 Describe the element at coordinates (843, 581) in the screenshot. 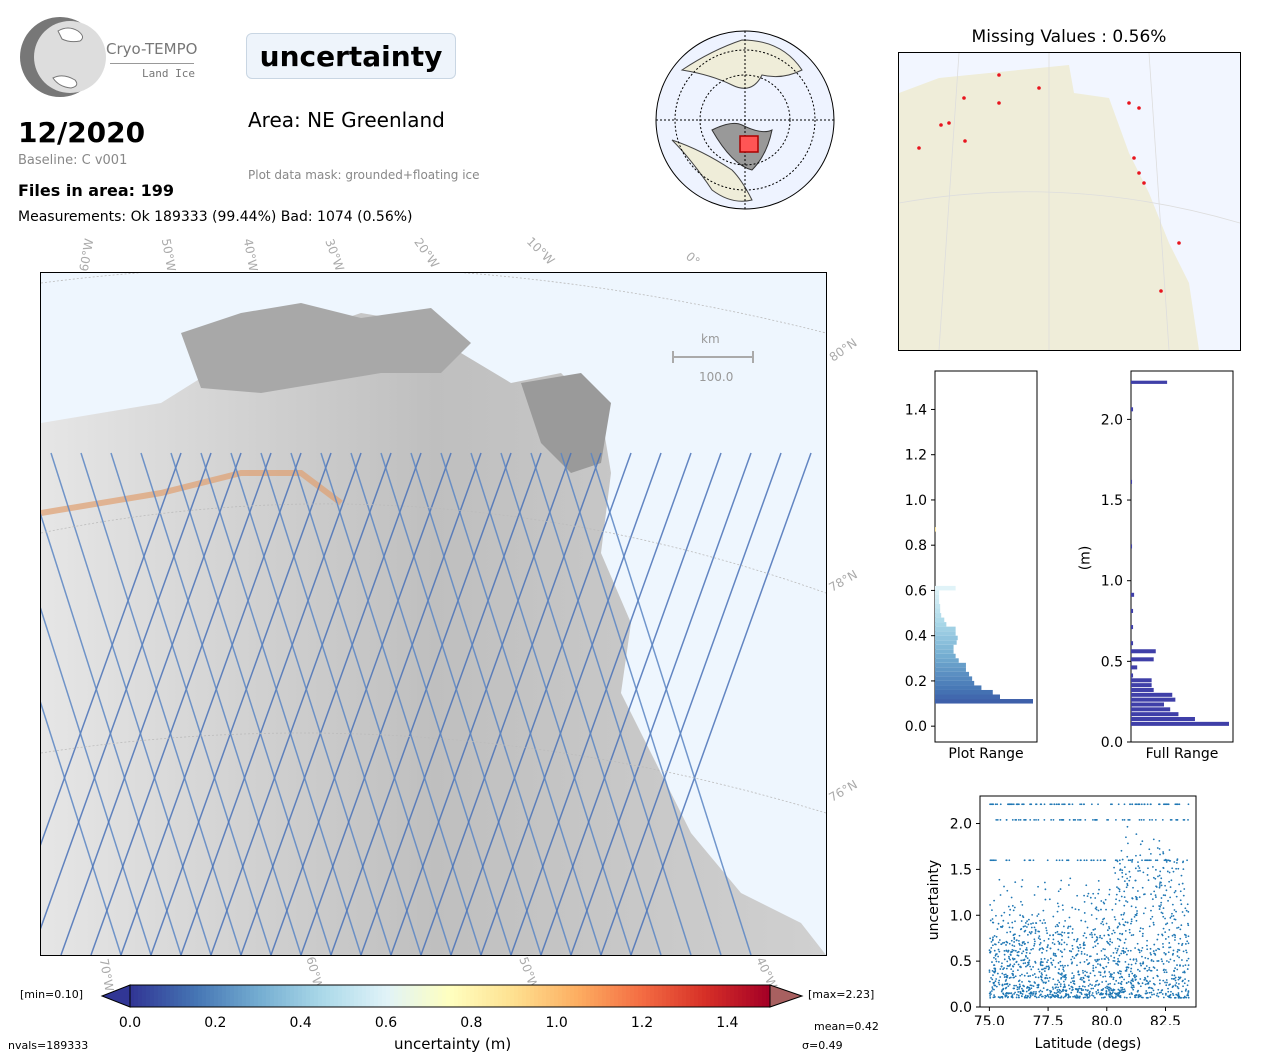

I see `lat-label-78n: 78°N` at that location.